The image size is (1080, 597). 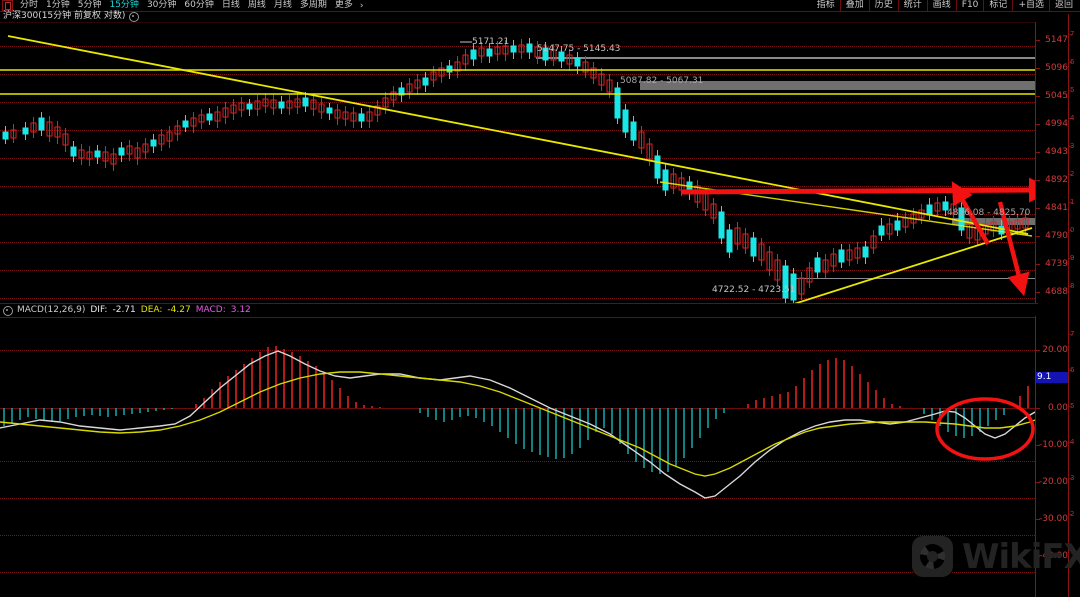 I want to click on macd-dif-value: -2.71, so click(x=124, y=310).